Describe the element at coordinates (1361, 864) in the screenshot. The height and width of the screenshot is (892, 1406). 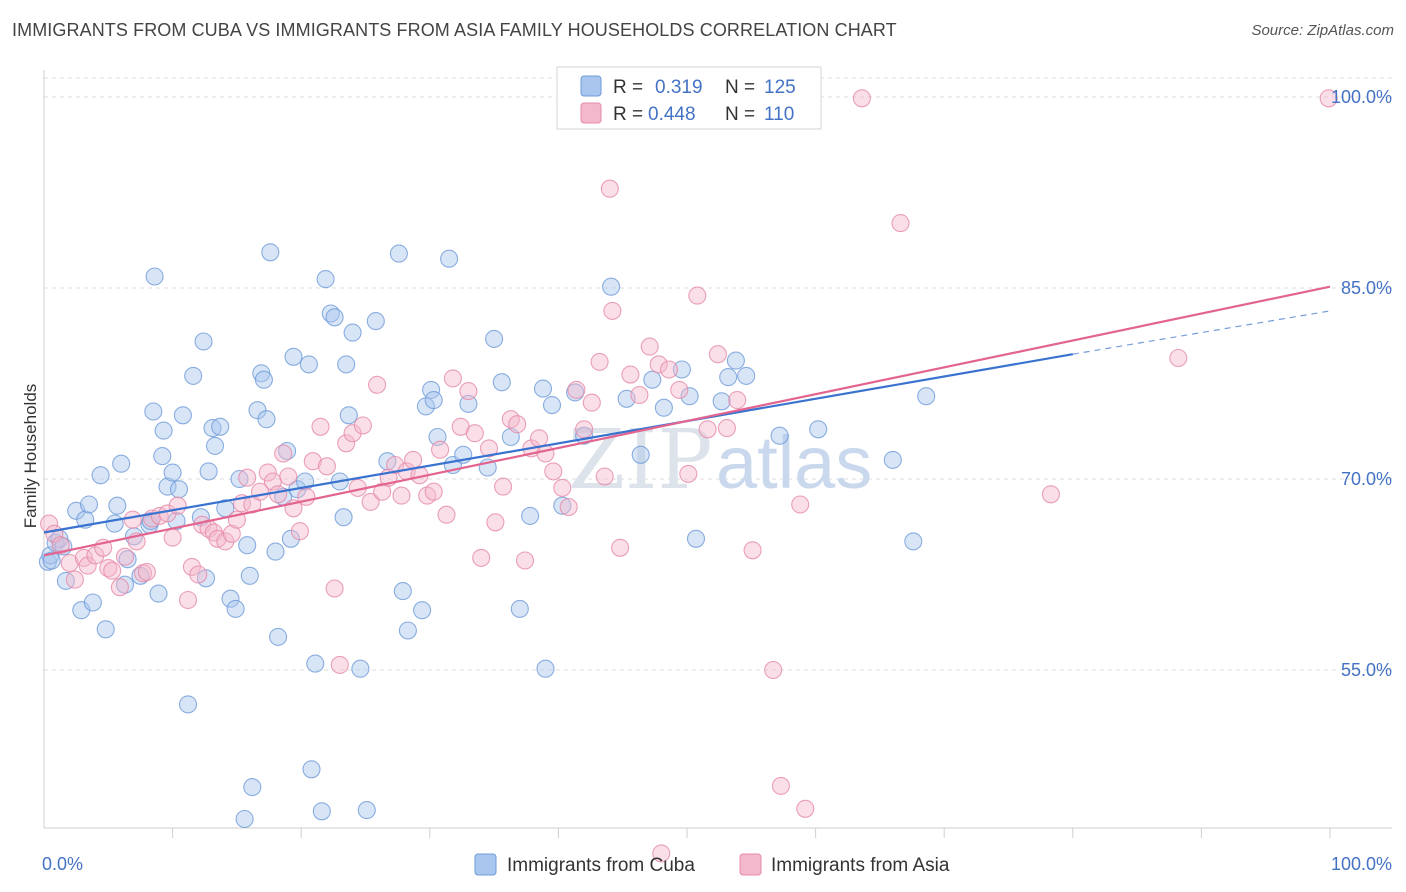
I see `x-tick-label-max: 100.0%` at that location.